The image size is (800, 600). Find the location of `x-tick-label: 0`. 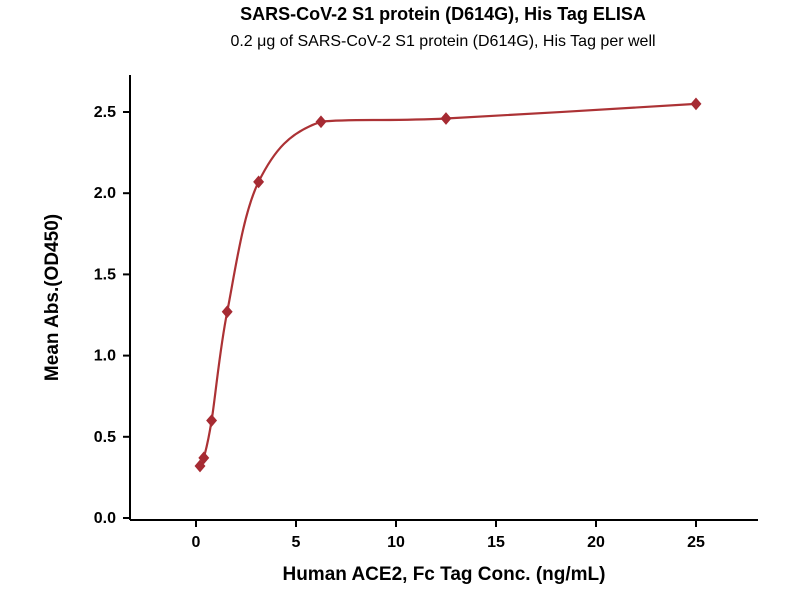

x-tick-label: 0 is located at coordinates (196, 542).